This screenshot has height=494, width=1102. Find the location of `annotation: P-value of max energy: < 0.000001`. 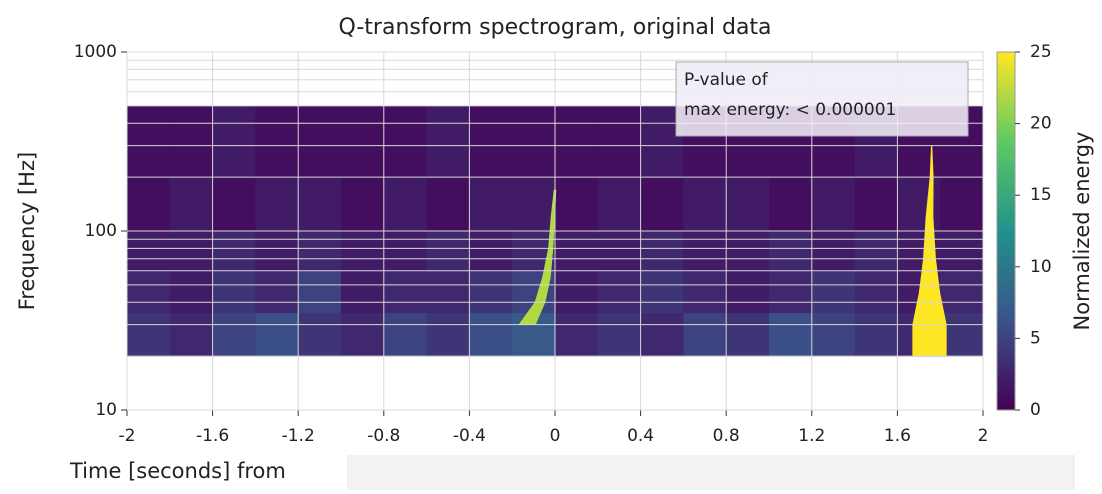

annotation: P-value of max energy: < 0.000001 is located at coordinates (822, 99).